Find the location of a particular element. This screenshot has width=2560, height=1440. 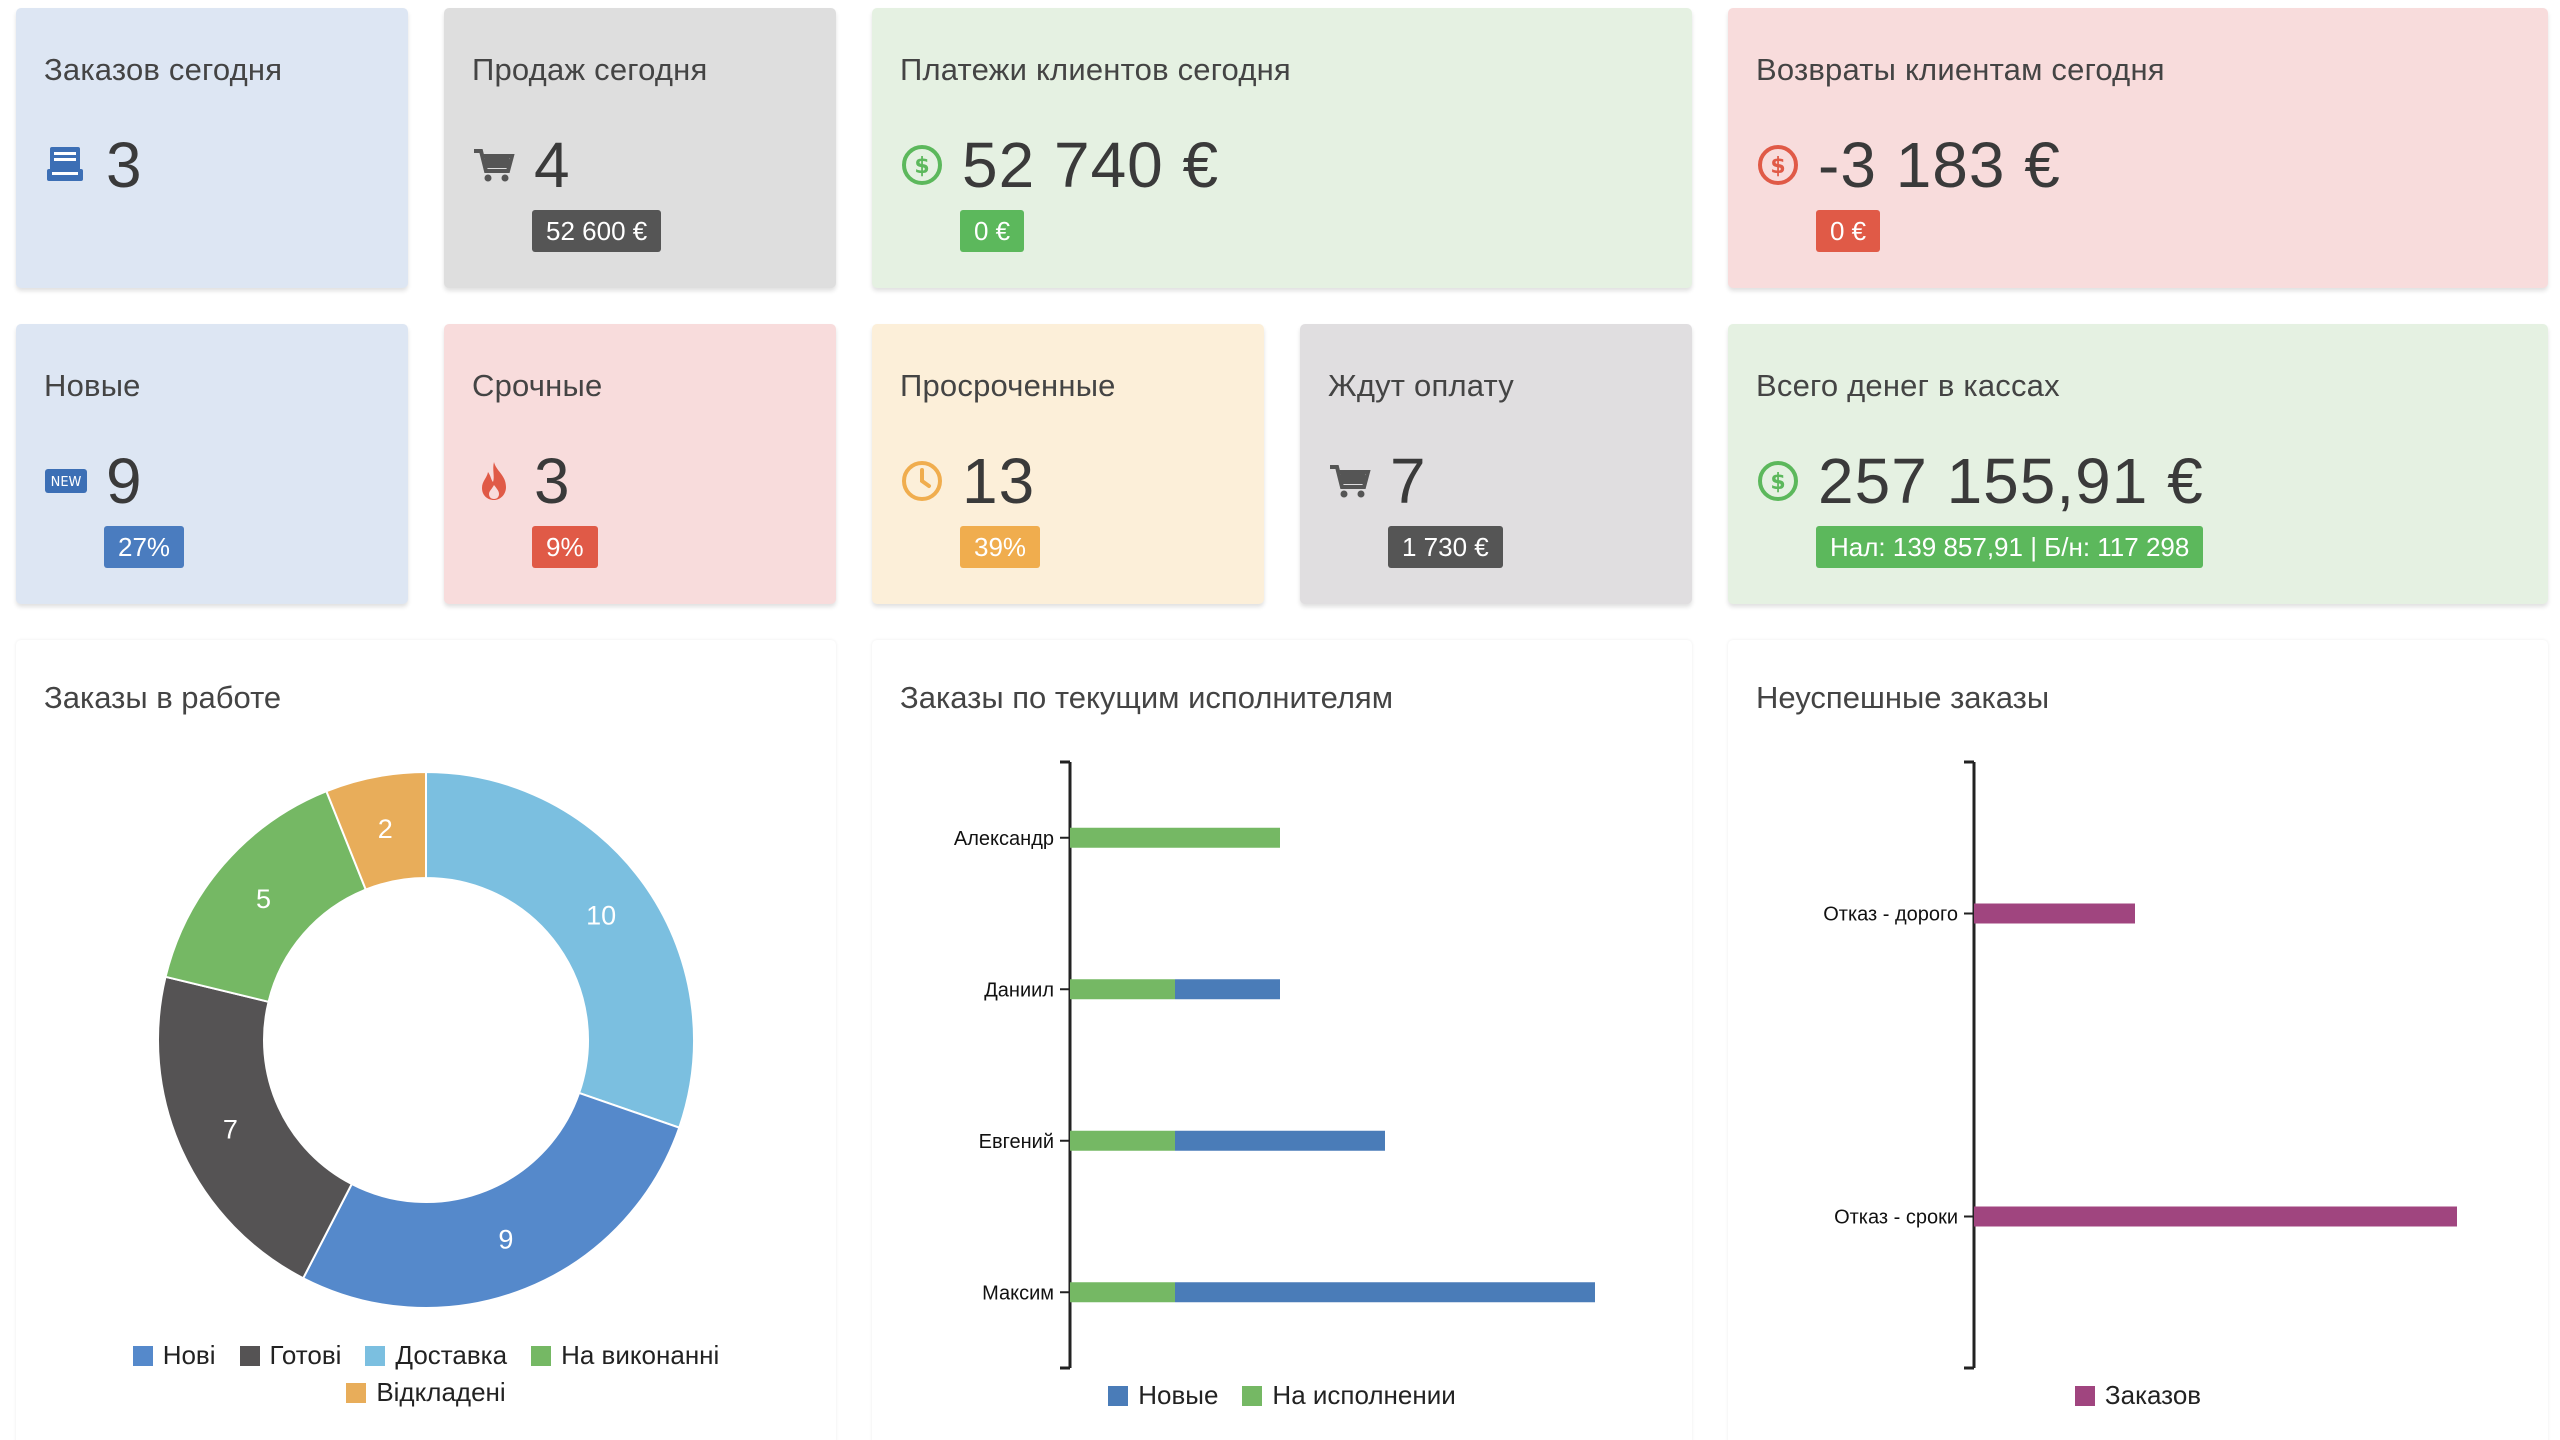

legend-label: На виконанні is located at coordinates (640, 1355).